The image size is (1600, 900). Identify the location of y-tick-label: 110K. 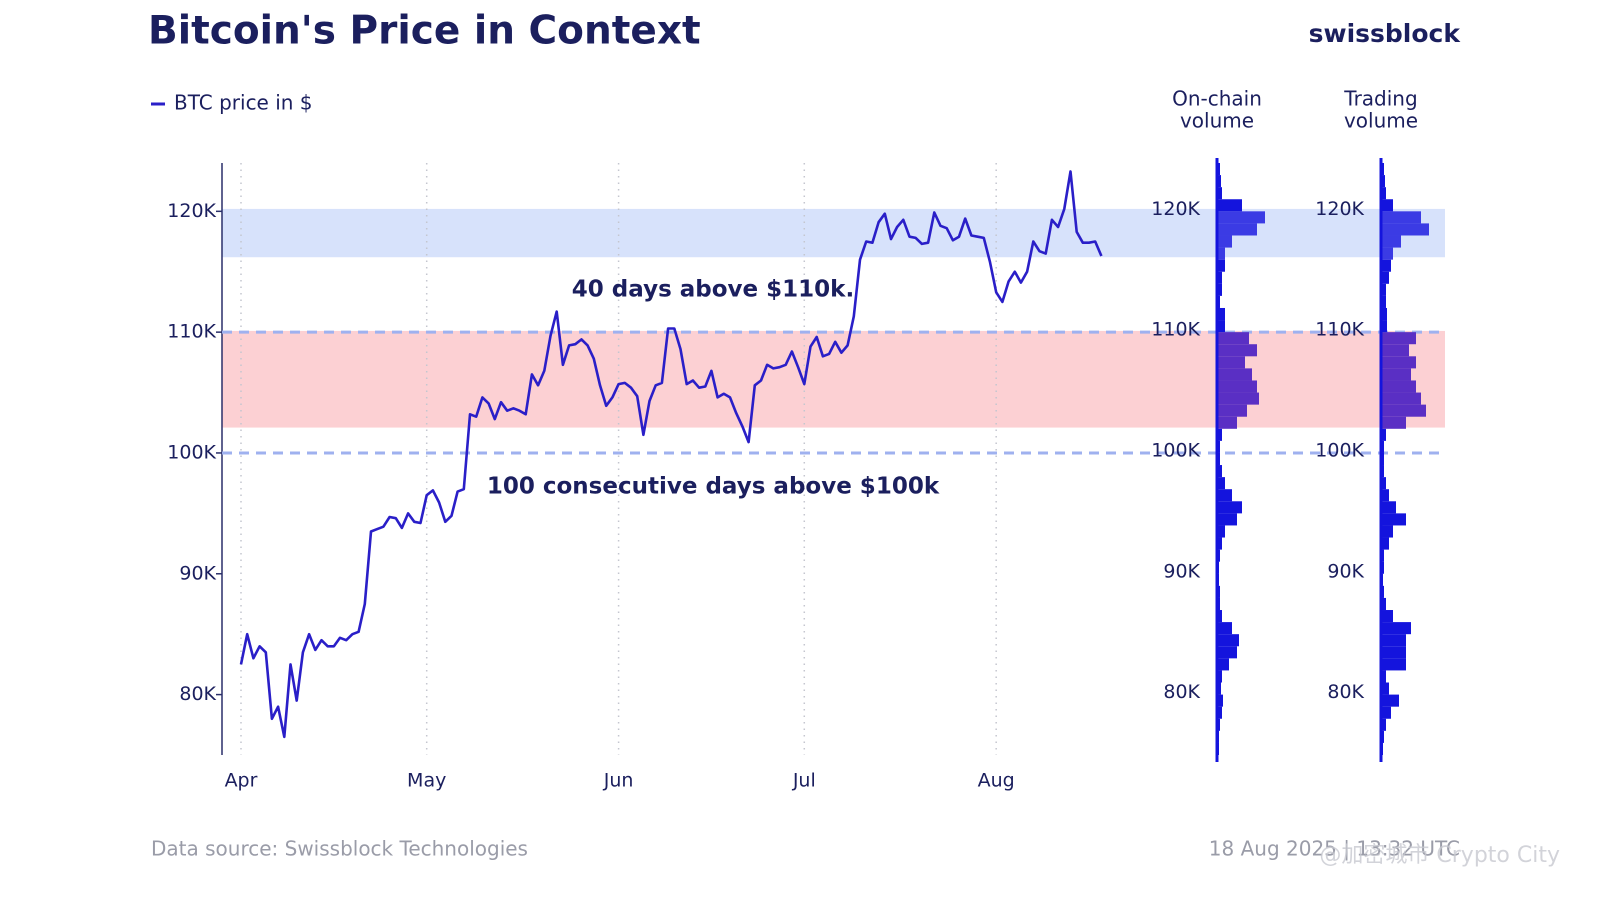
(191, 332).